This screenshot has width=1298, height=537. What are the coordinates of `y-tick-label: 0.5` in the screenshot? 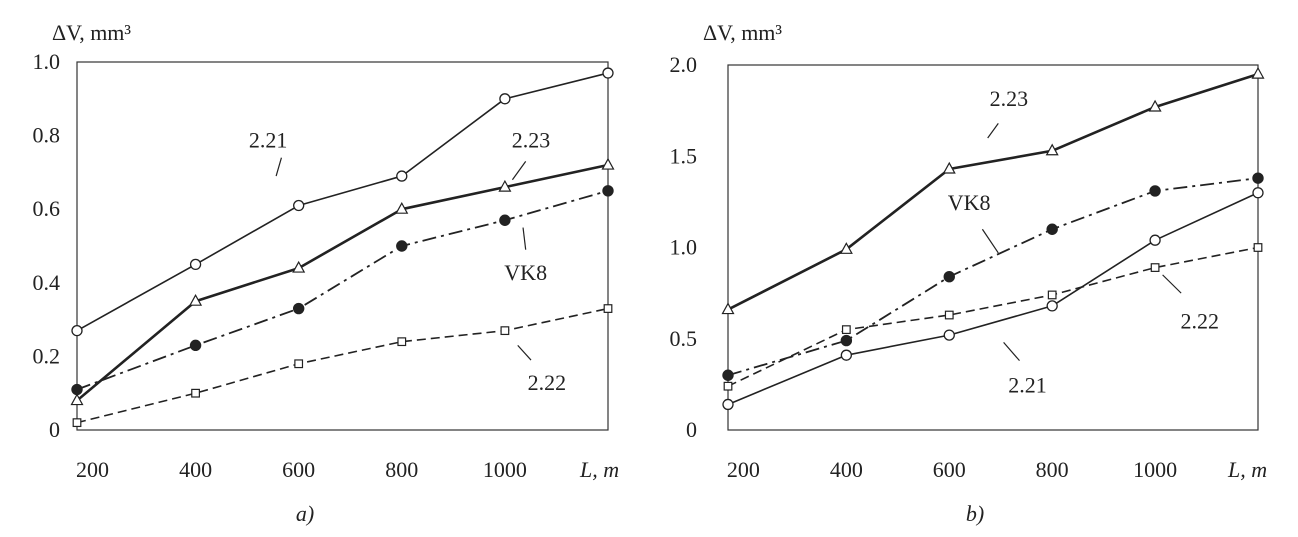 It's located at (684, 338).